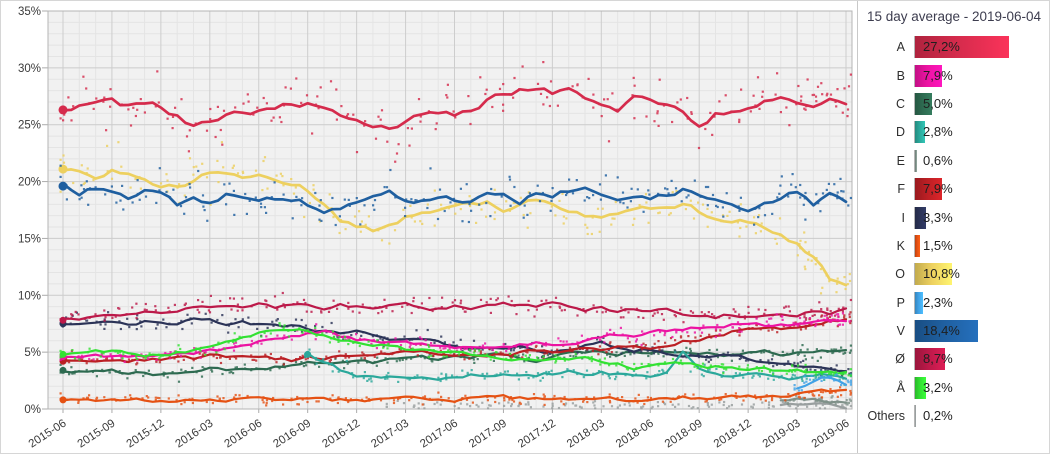 The width and height of the screenshot is (1050, 454). Describe the element at coordinates (900, 274) in the screenshot. I see `legend-party-label: O` at that location.